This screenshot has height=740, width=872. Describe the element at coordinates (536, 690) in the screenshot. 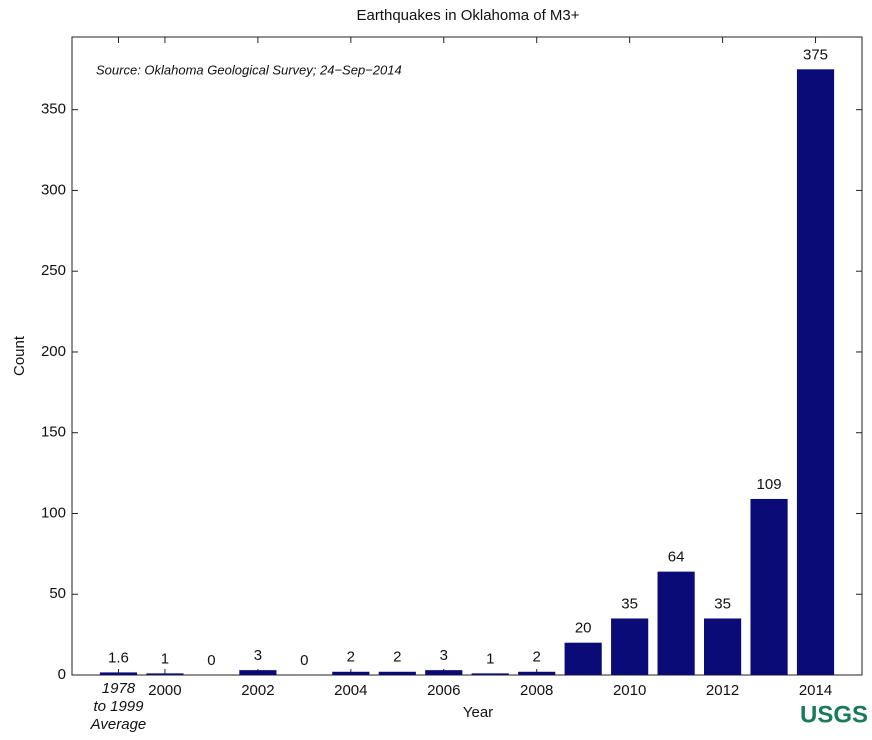

I see `x-tick-label: 2008` at that location.